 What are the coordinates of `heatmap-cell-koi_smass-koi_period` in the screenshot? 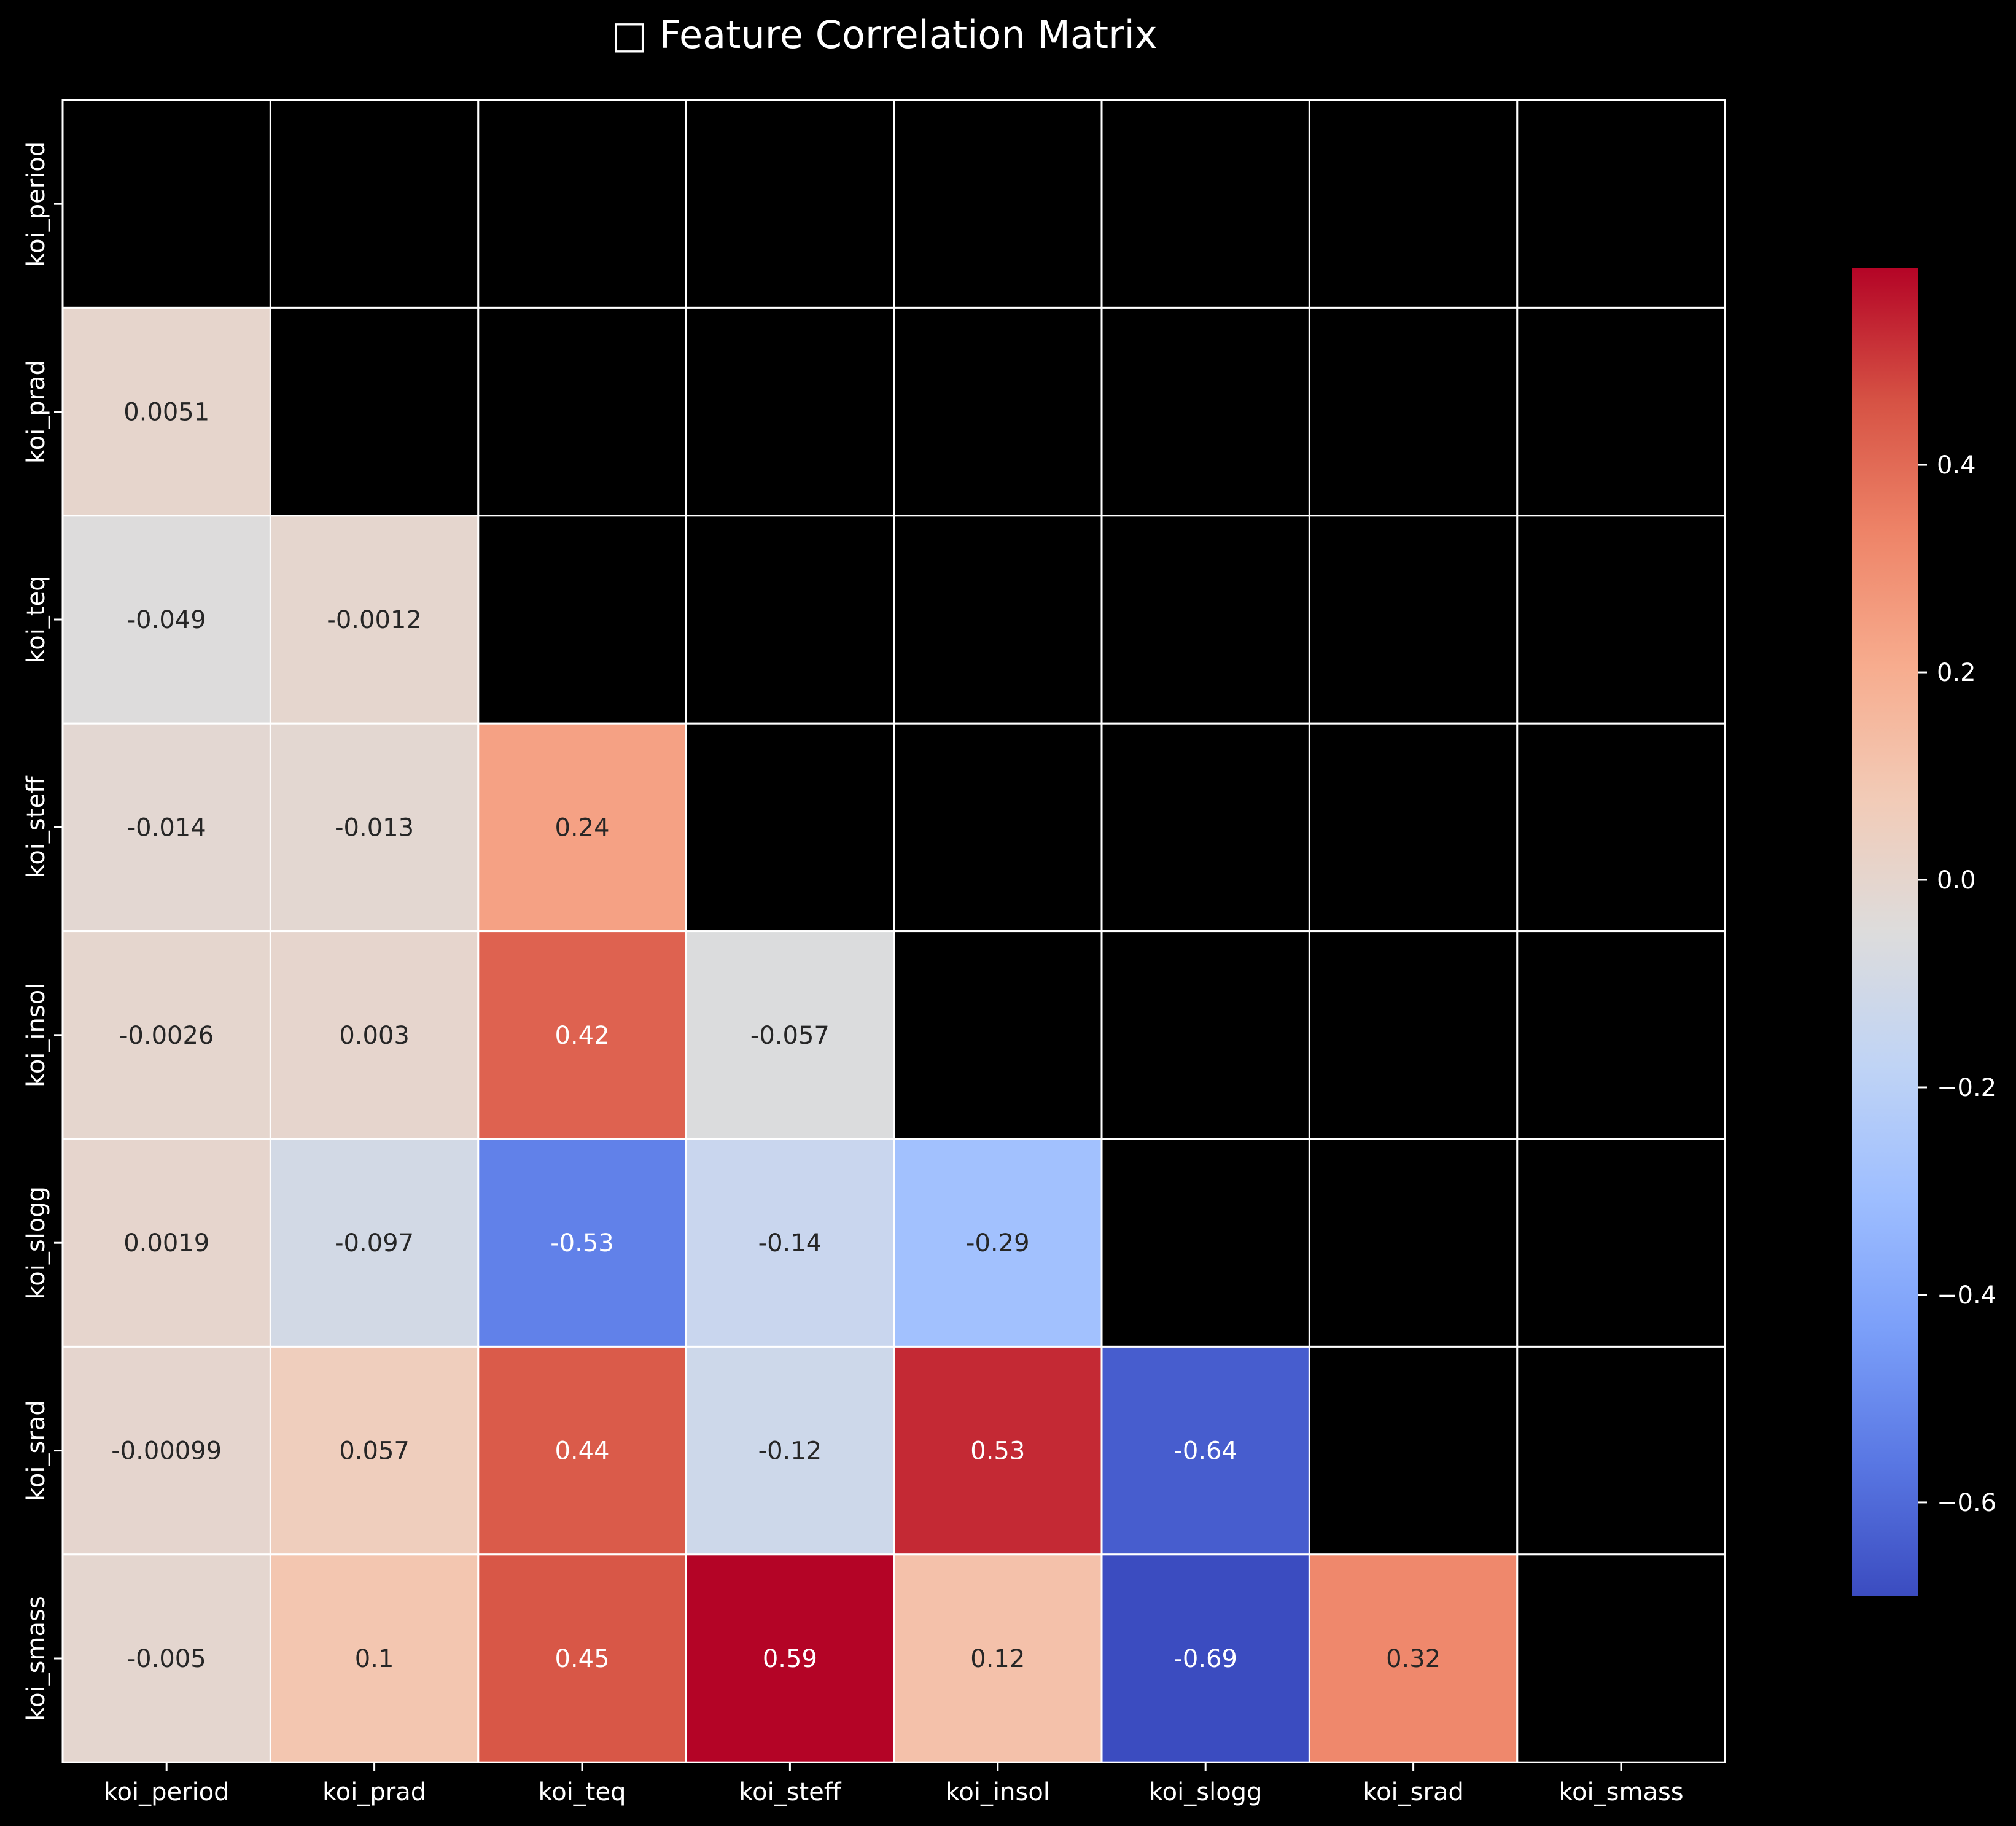 It's located at (166, 1658).